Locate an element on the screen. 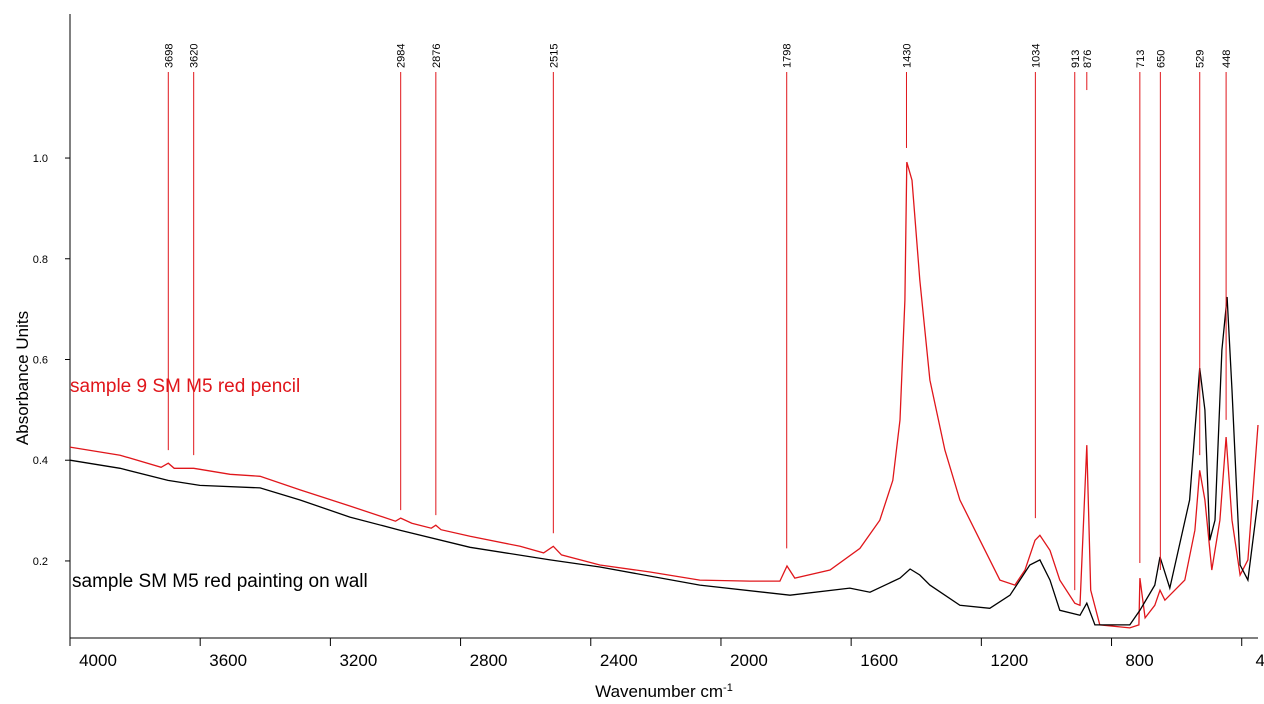  x-tick-label: 800 is located at coordinates (1139, 660).